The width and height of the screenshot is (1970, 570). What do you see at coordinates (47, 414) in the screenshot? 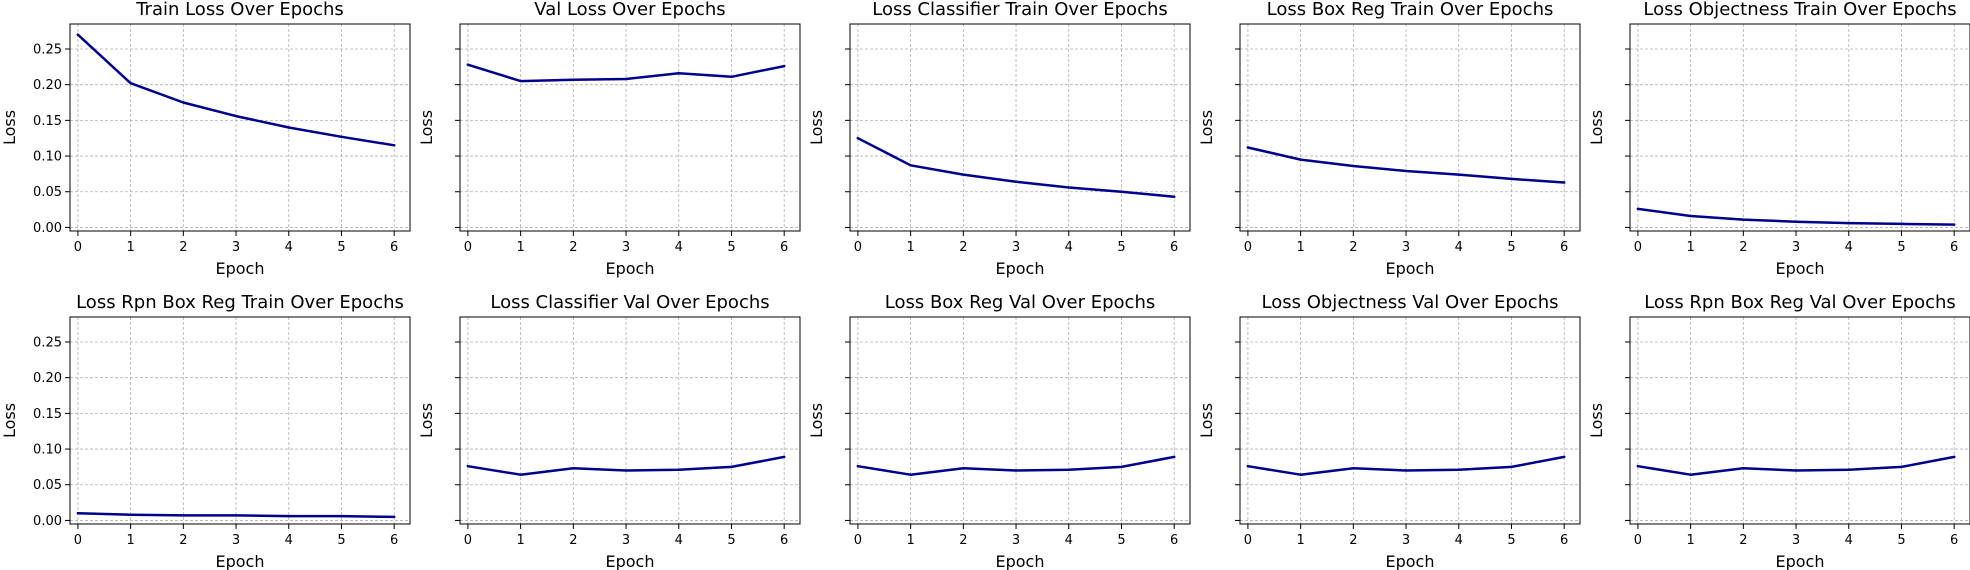
I see `y-tick-label: 0.15` at bounding box center [47, 414].